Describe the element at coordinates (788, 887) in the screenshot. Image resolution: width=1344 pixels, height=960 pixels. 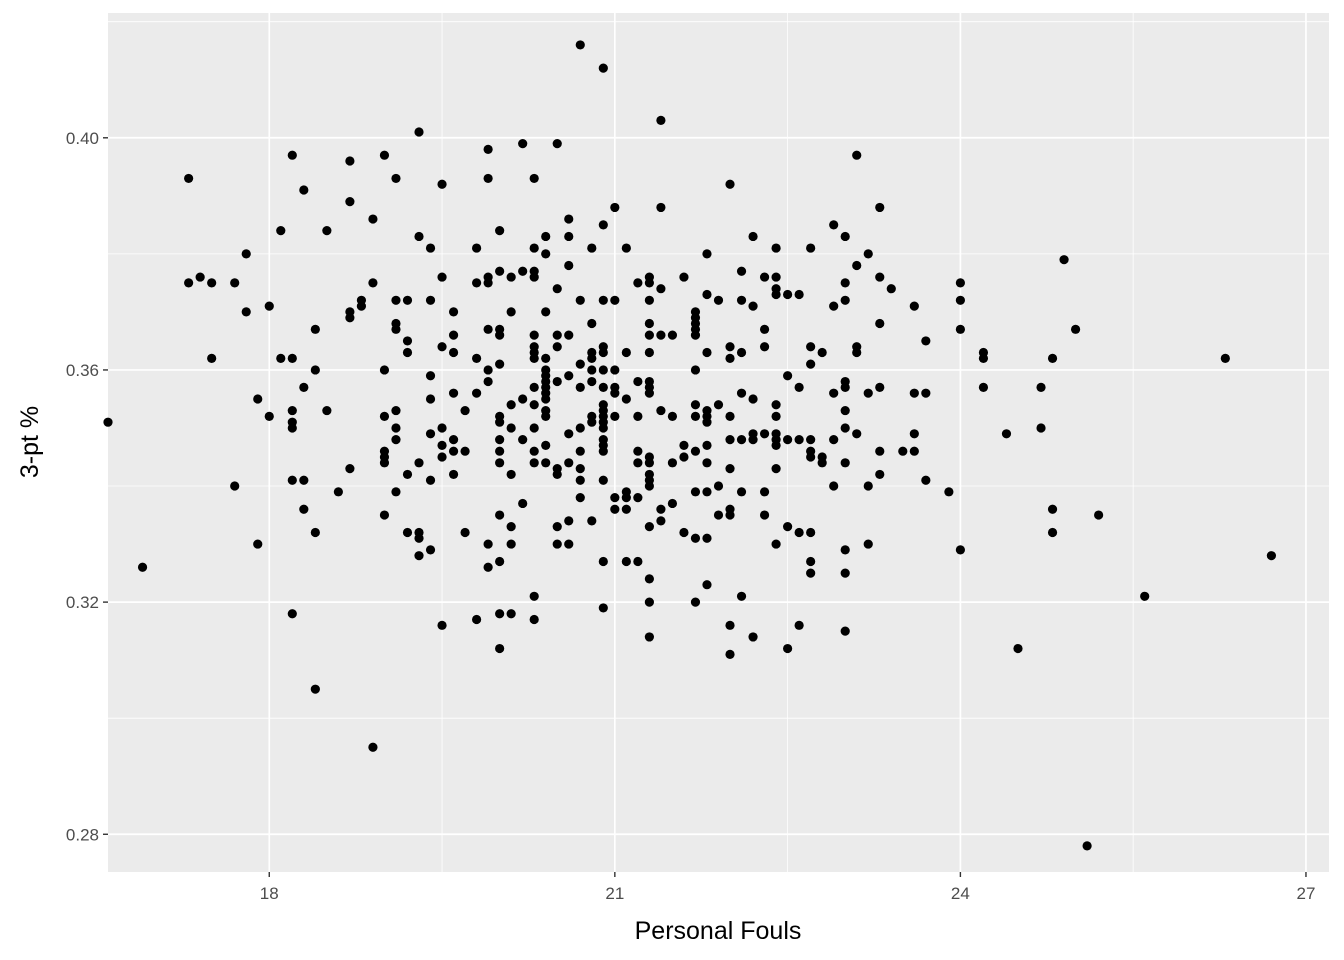
I see `x-axis-ticks: 18 21 24 27` at that location.